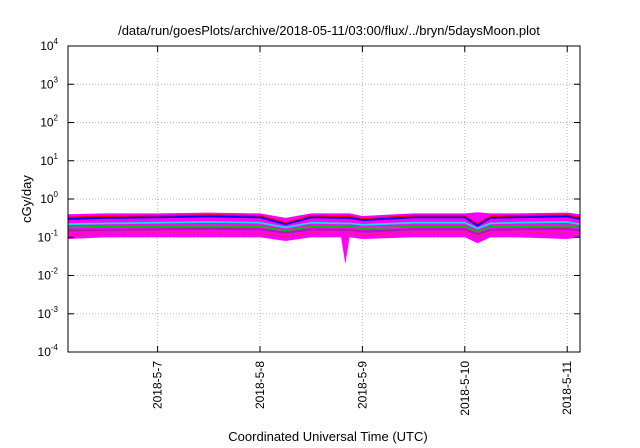  Describe the element at coordinates (465, 388) in the screenshot. I see `x-tick-label: 2018-5-10` at that location.